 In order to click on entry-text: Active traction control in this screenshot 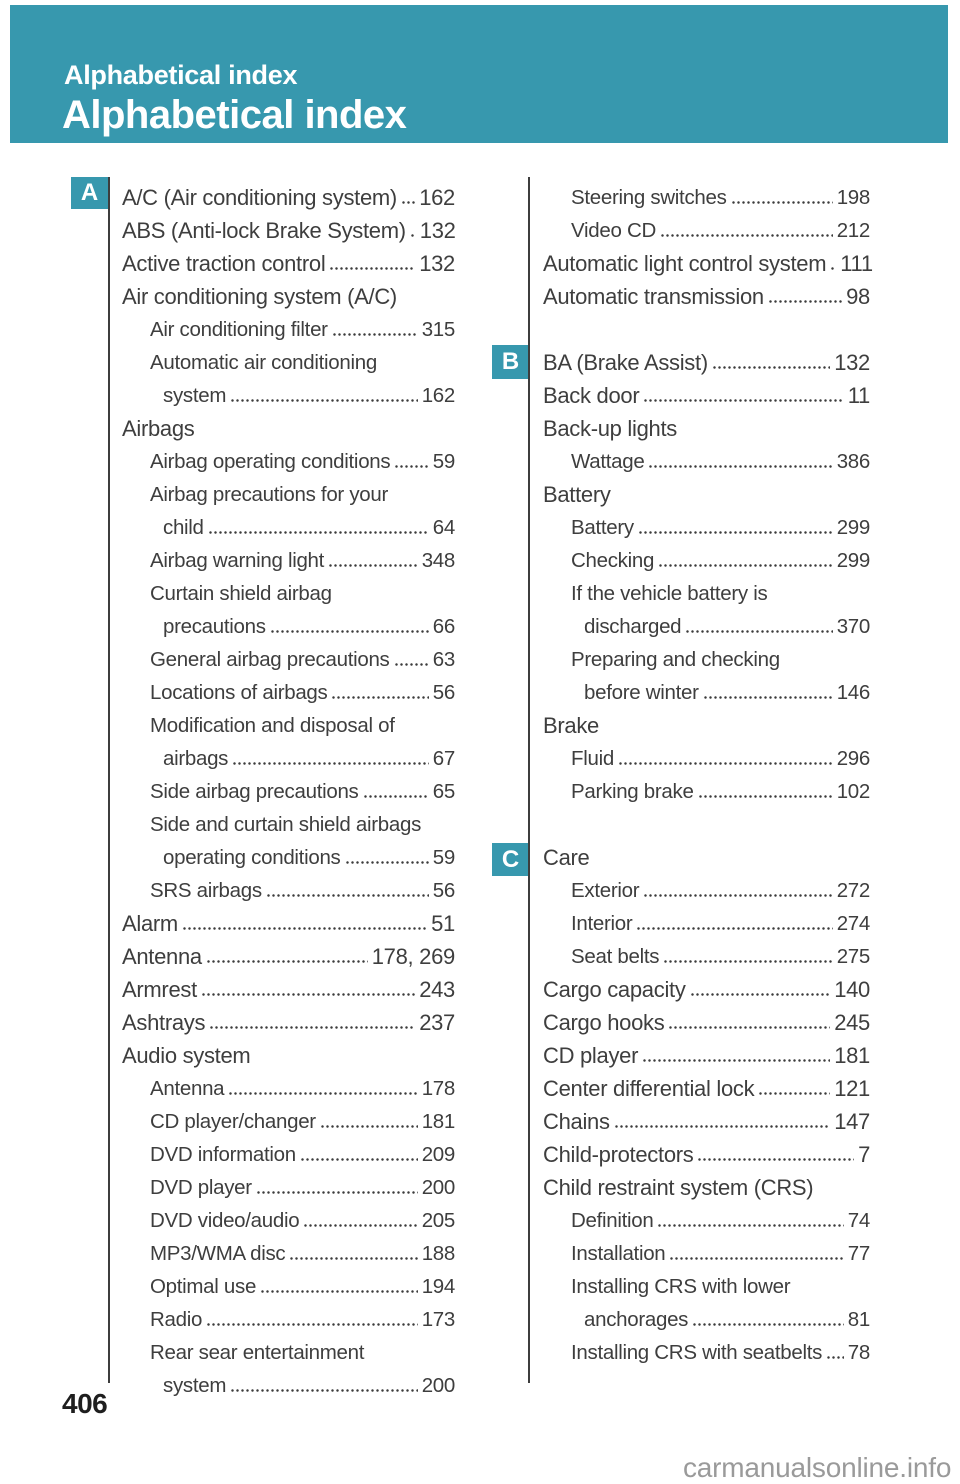, I will do `click(224, 263)`.